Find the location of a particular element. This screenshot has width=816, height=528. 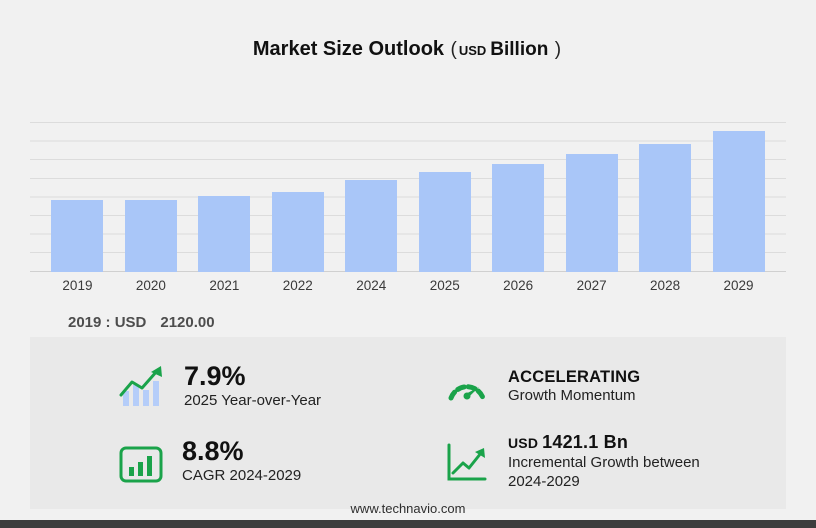

bar-2019 is located at coordinates (77, 236).